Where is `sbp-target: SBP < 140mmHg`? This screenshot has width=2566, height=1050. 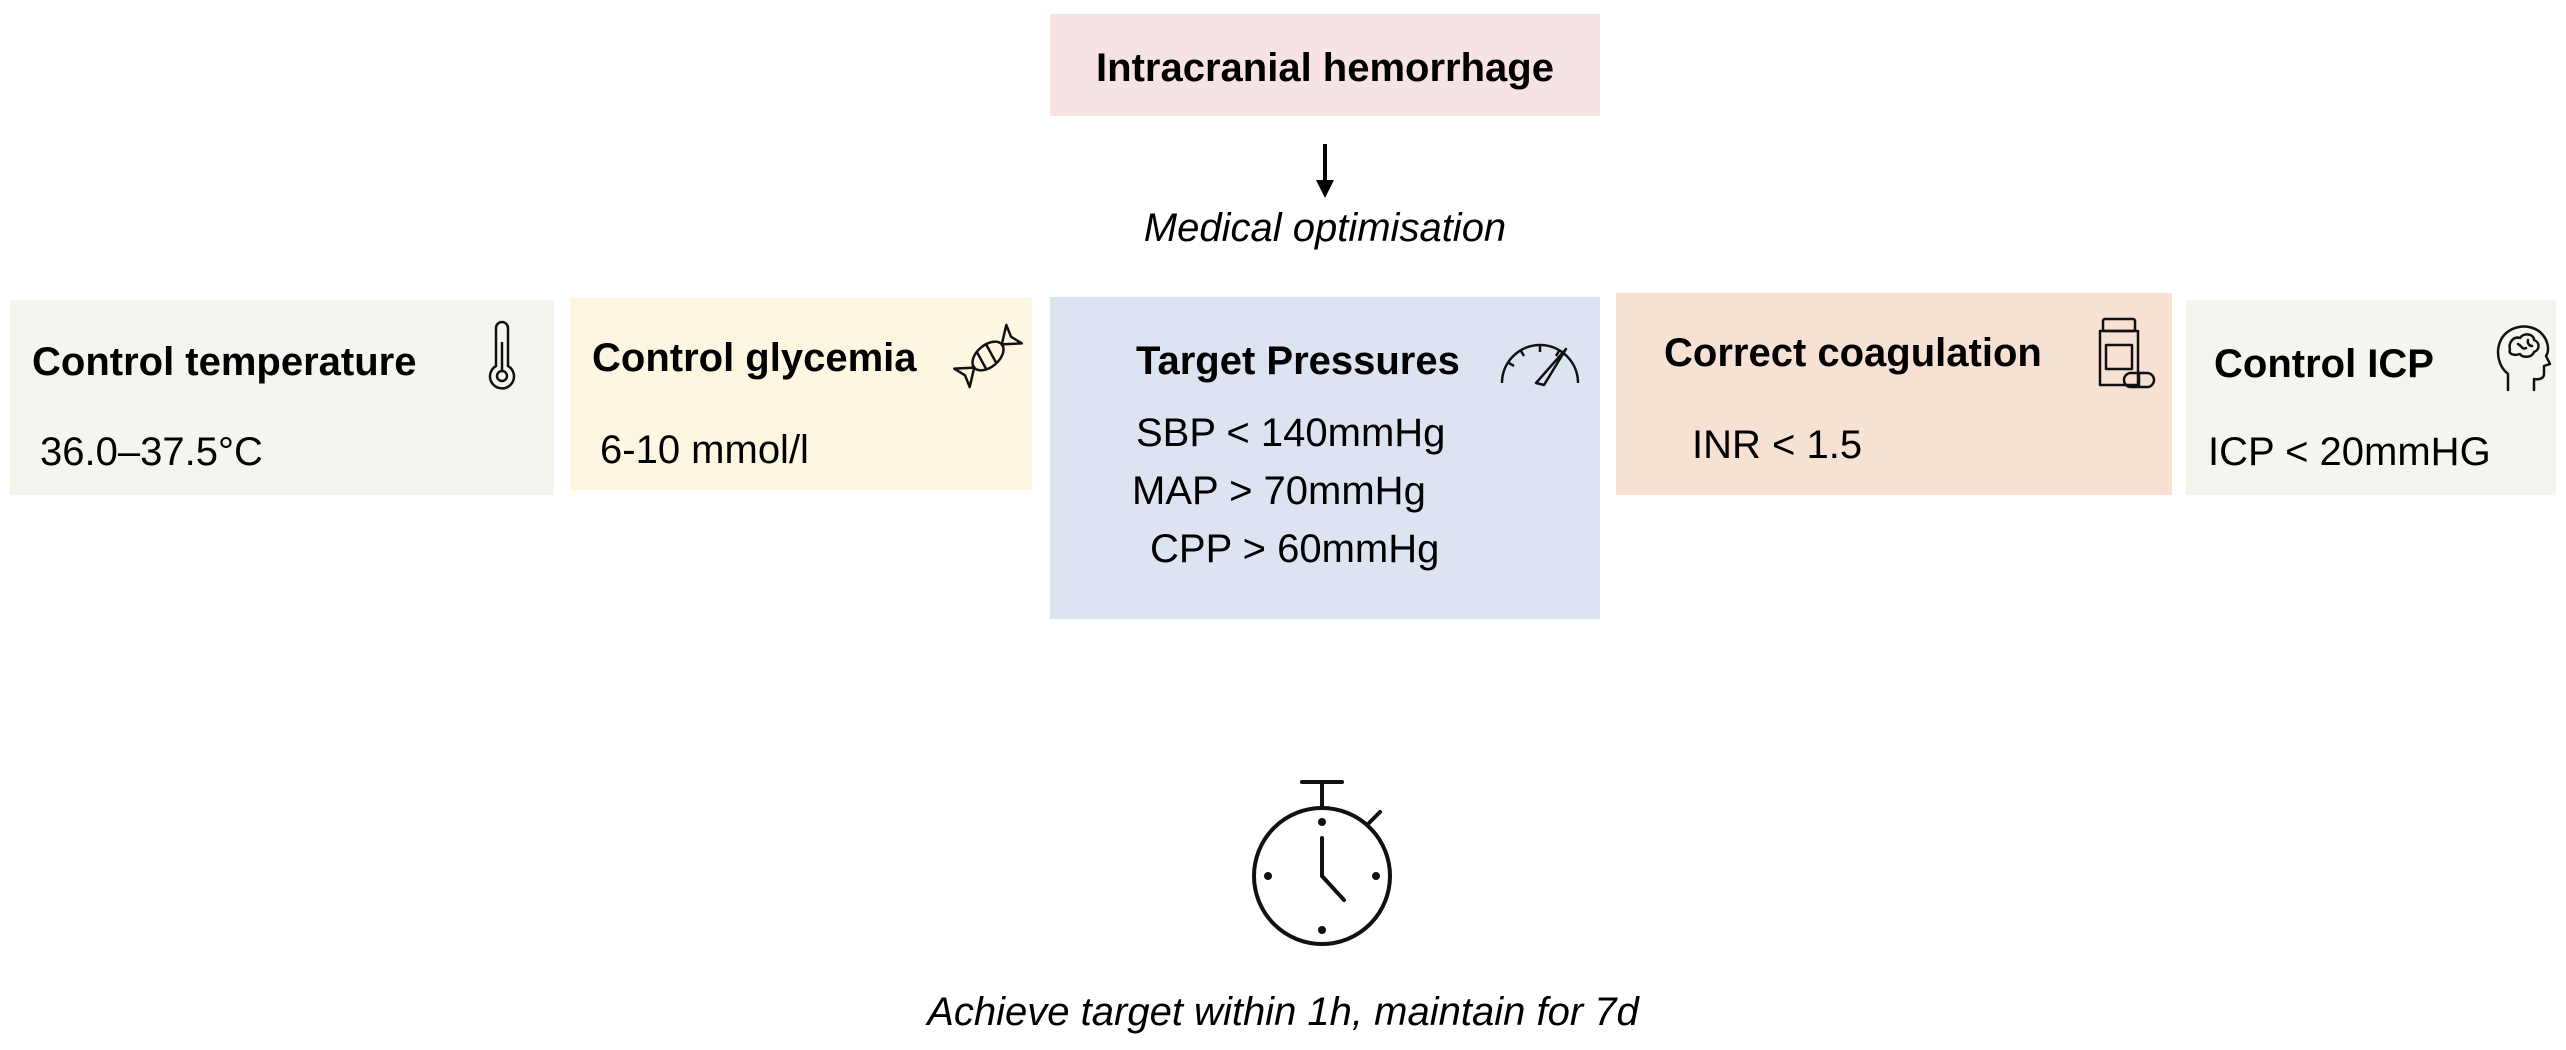 sbp-target: SBP < 140mmHg is located at coordinates (1291, 433).